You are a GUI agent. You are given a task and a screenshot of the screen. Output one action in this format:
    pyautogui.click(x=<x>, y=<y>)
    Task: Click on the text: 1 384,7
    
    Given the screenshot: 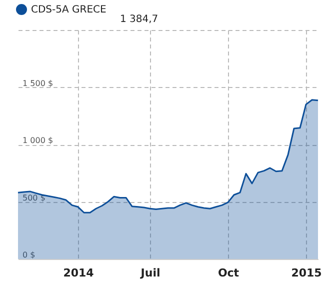 What is the action you would take?
    pyautogui.click(x=139, y=19)
    